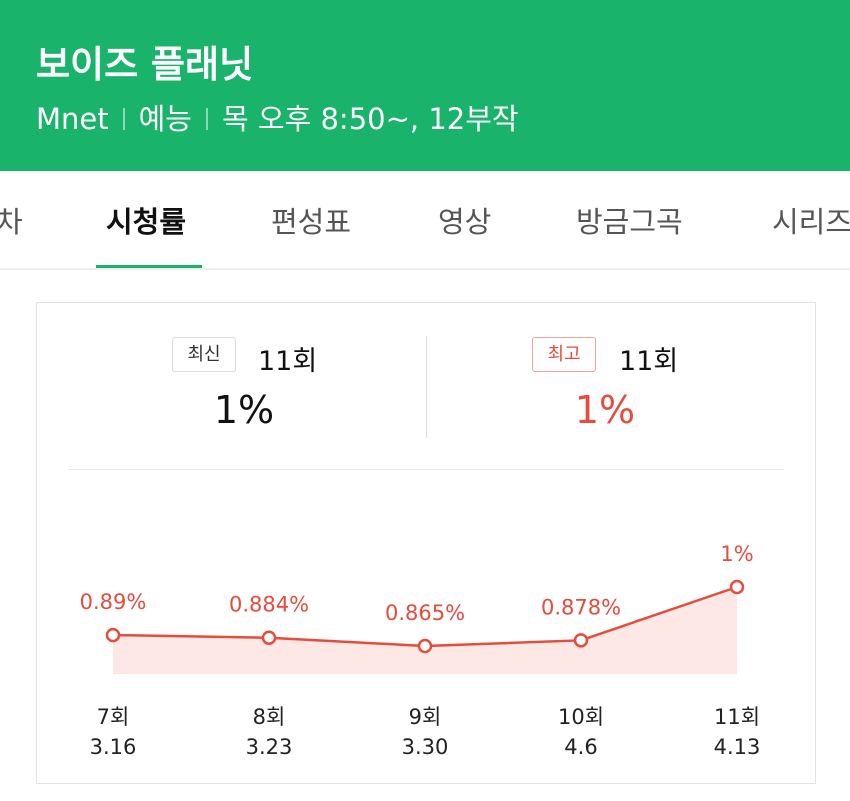 The image size is (850, 801). I want to click on date-label: 3.23, so click(269, 747).